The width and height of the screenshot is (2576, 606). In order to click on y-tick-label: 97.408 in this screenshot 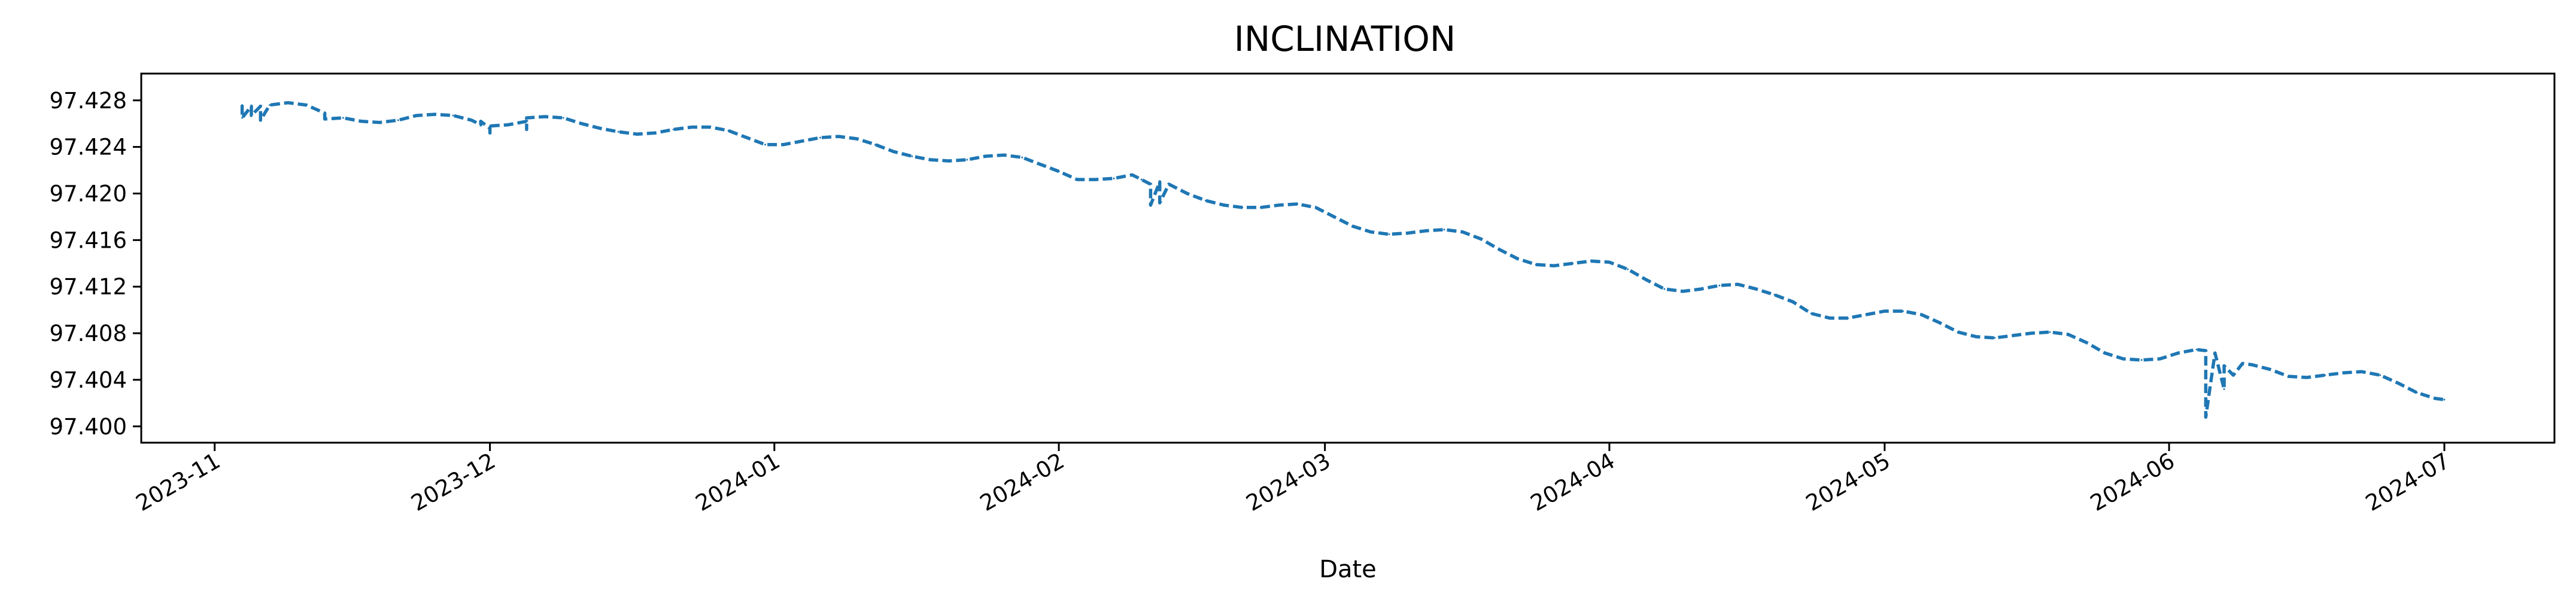, I will do `click(88, 333)`.